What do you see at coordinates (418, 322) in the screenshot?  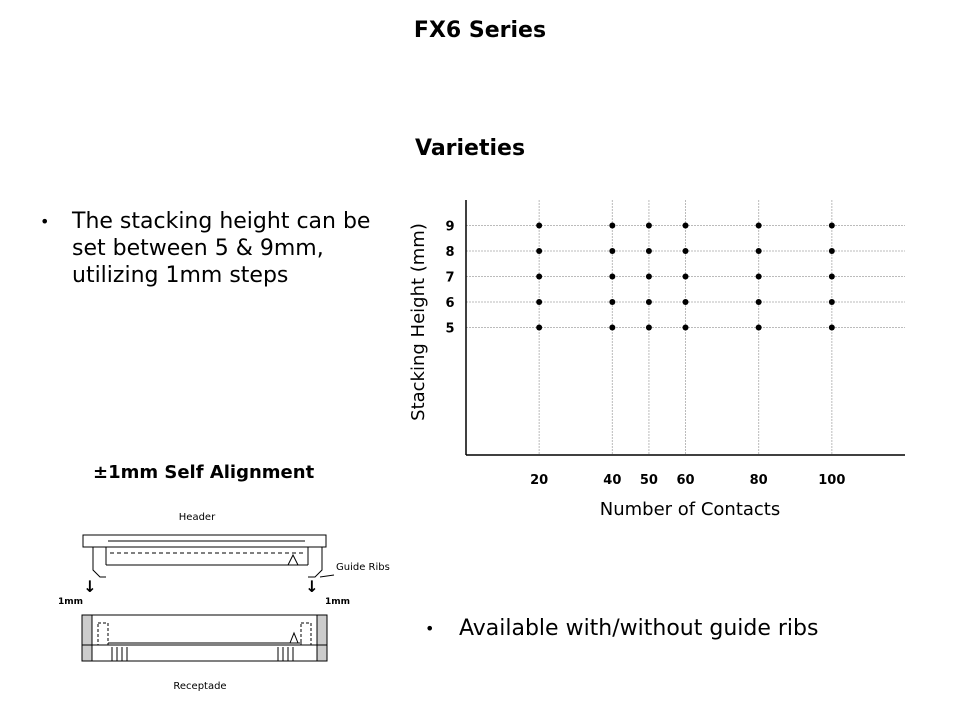 I see `y-axis-label: Stacking Height (mm)` at bounding box center [418, 322].